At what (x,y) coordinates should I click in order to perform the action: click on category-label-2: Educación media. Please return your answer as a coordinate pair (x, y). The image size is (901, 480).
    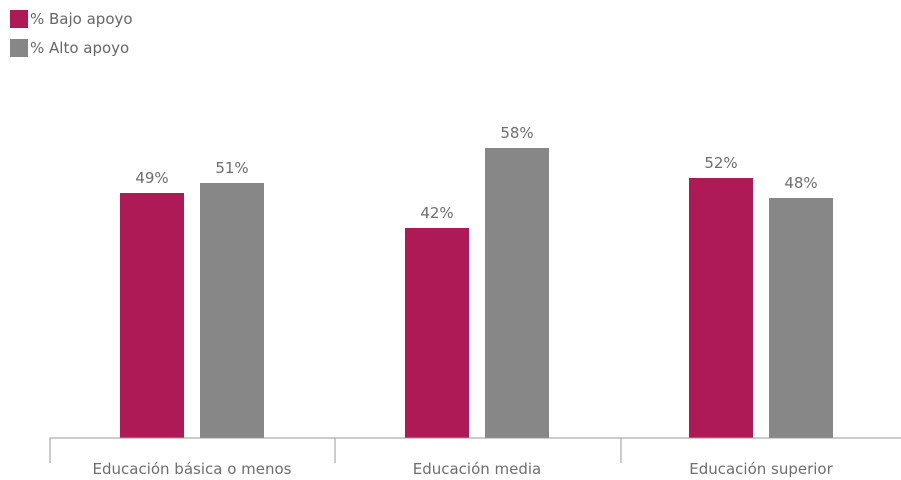
    Looking at the image, I should click on (477, 469).